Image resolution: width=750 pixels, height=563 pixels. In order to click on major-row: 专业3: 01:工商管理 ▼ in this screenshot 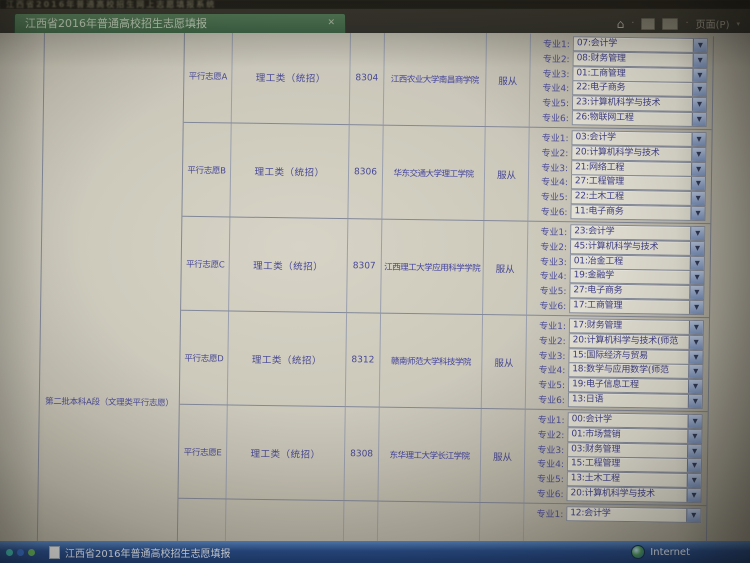, I will do `click(620, 74)`.